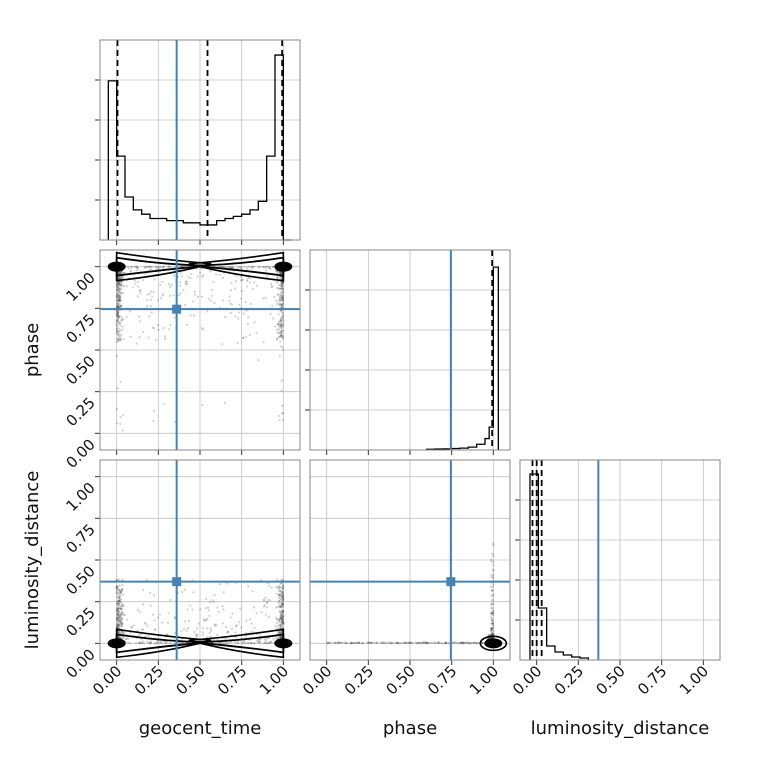 Image resolution: width=760 pixels, height=760 pixels. What do you see at coordinates (527, 680) in the screenshot?
I see `hist-luminosity-distance-xtick-label-0: 0.00` at bounding box center [527, 680].